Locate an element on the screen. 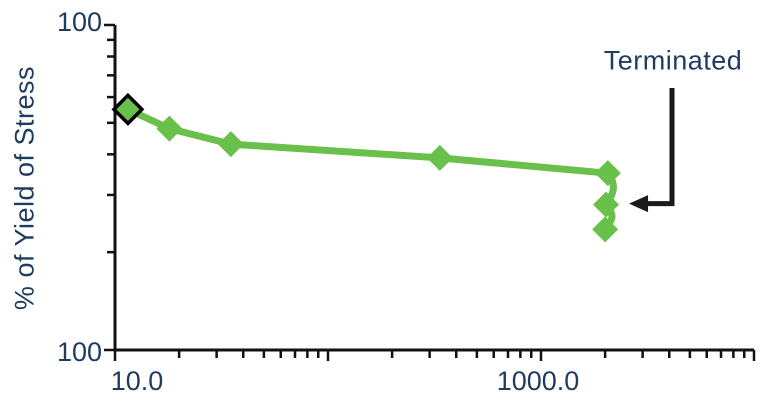 The height and width of the screenshot is (410, 764). terminated-arrow is located at coordinates (660, 147).